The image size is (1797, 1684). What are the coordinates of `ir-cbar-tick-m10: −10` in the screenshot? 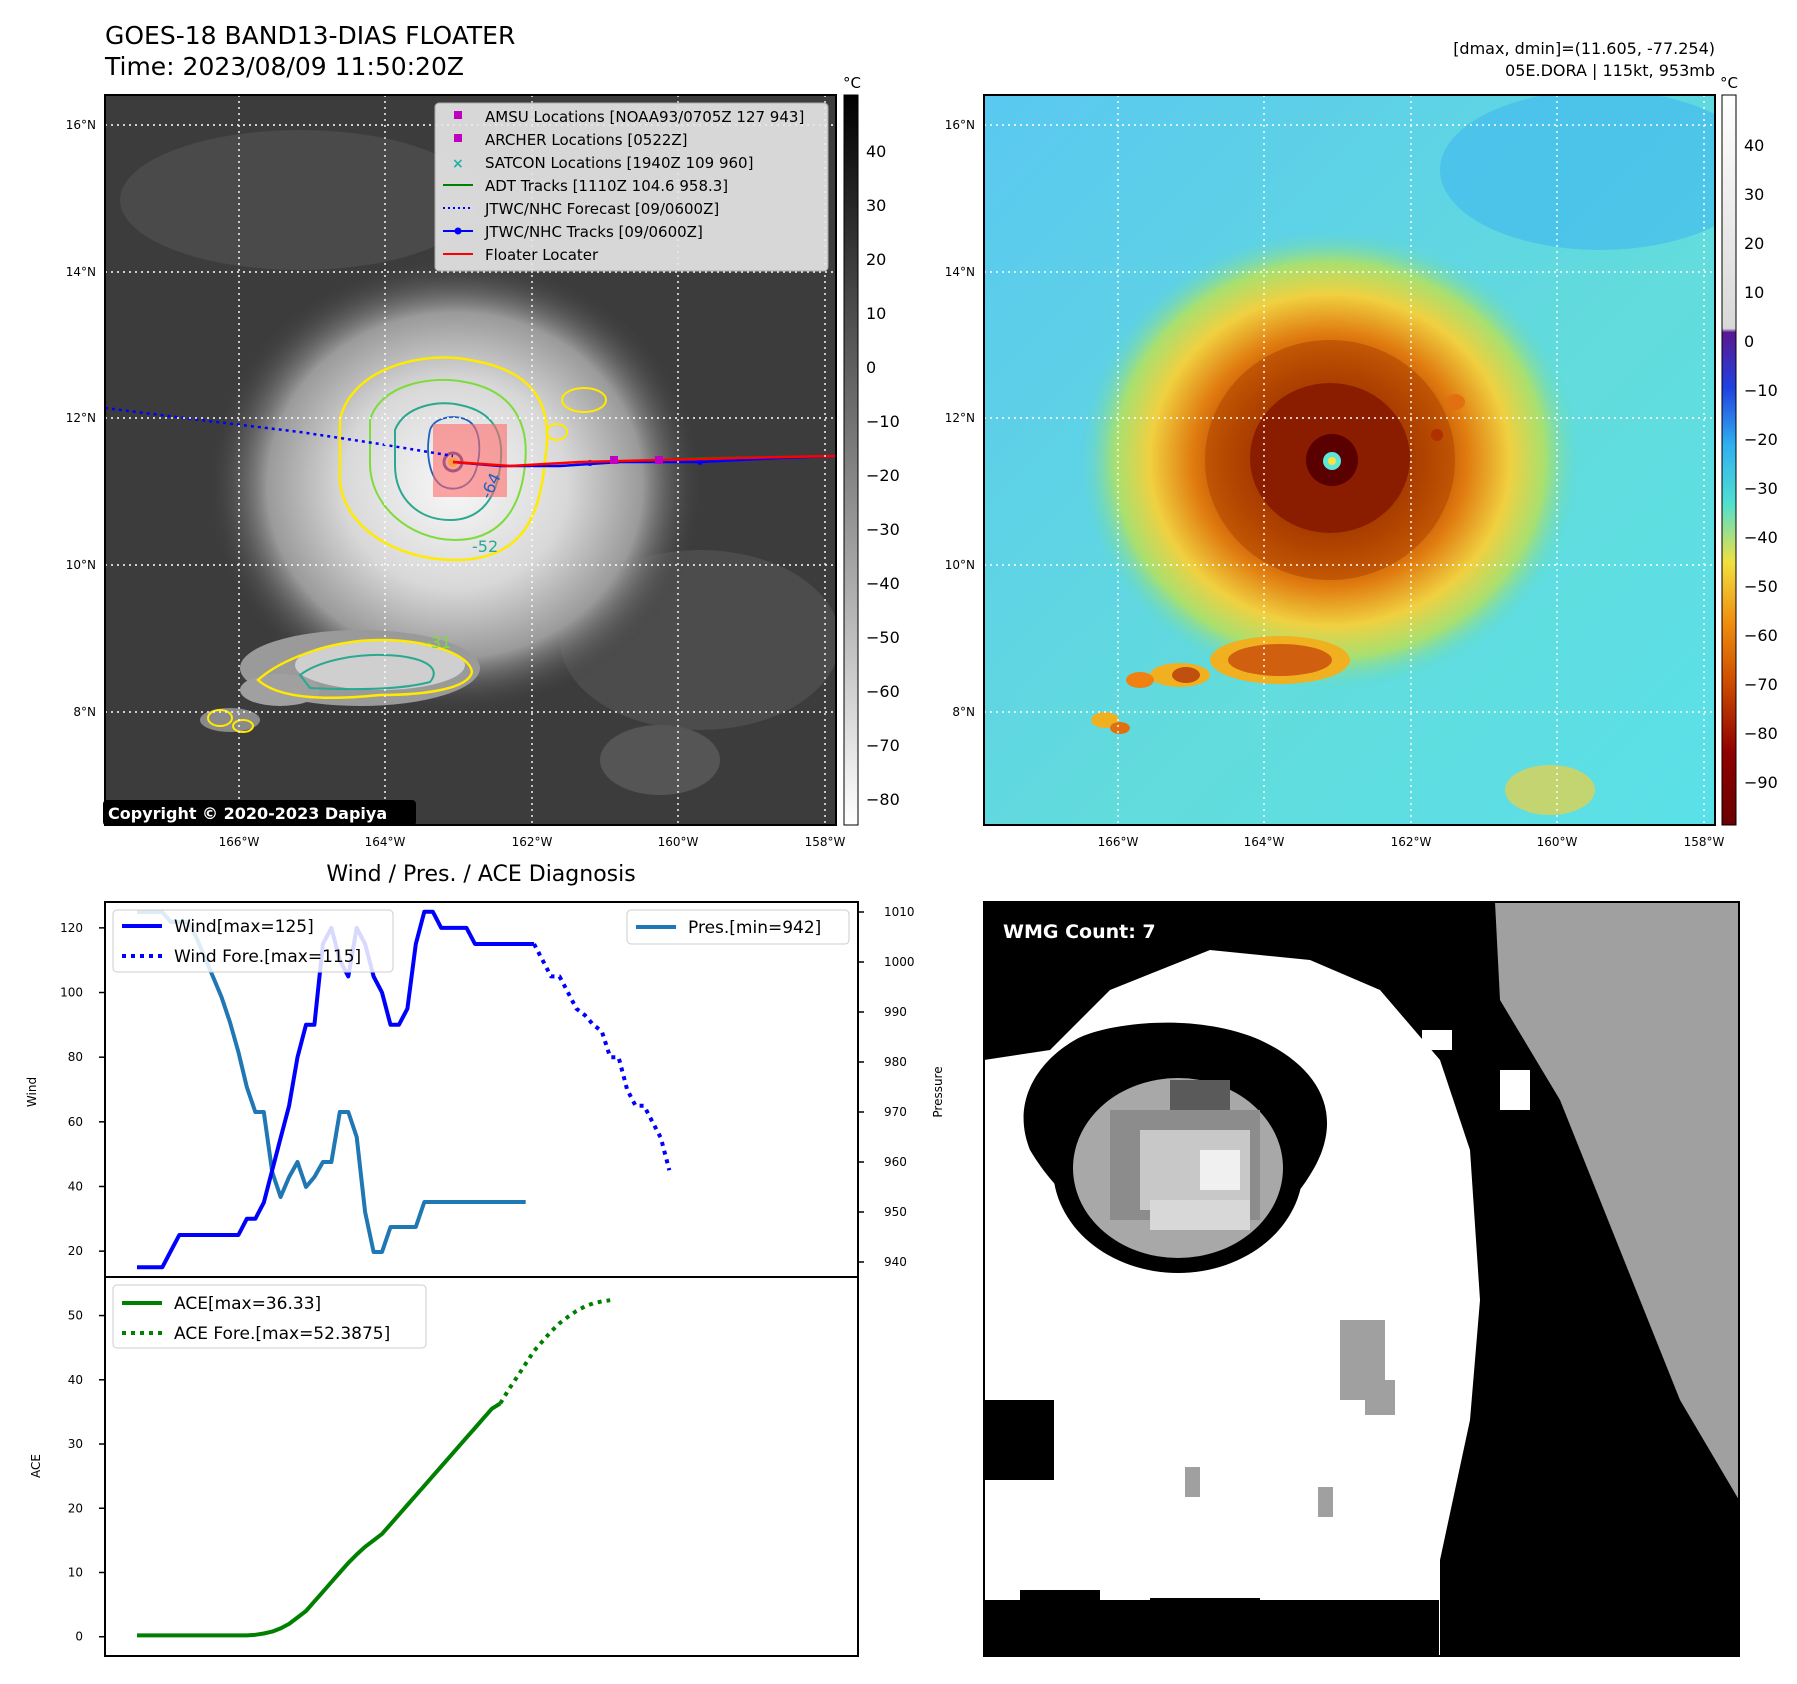 It's located at (883, 421).